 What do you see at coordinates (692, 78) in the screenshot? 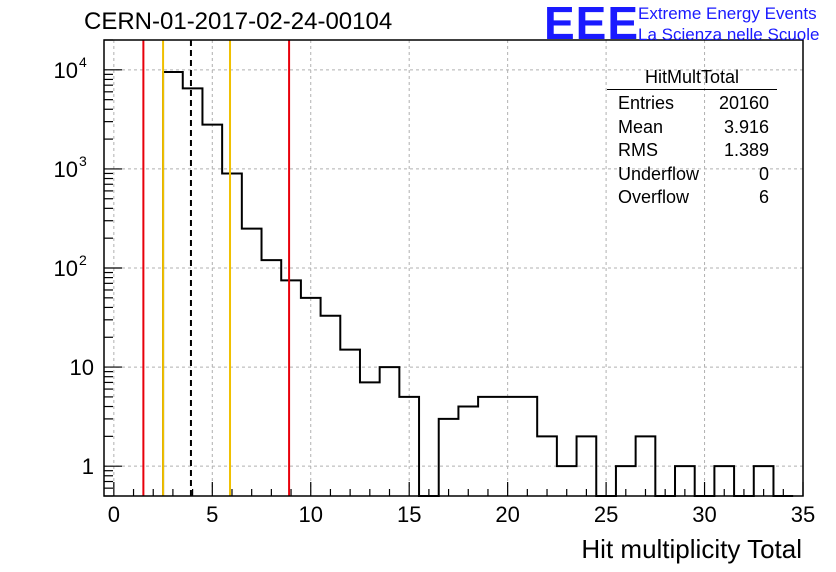
I see `stats-box-title: HitMultTotal` at bounding box center [692, 78].